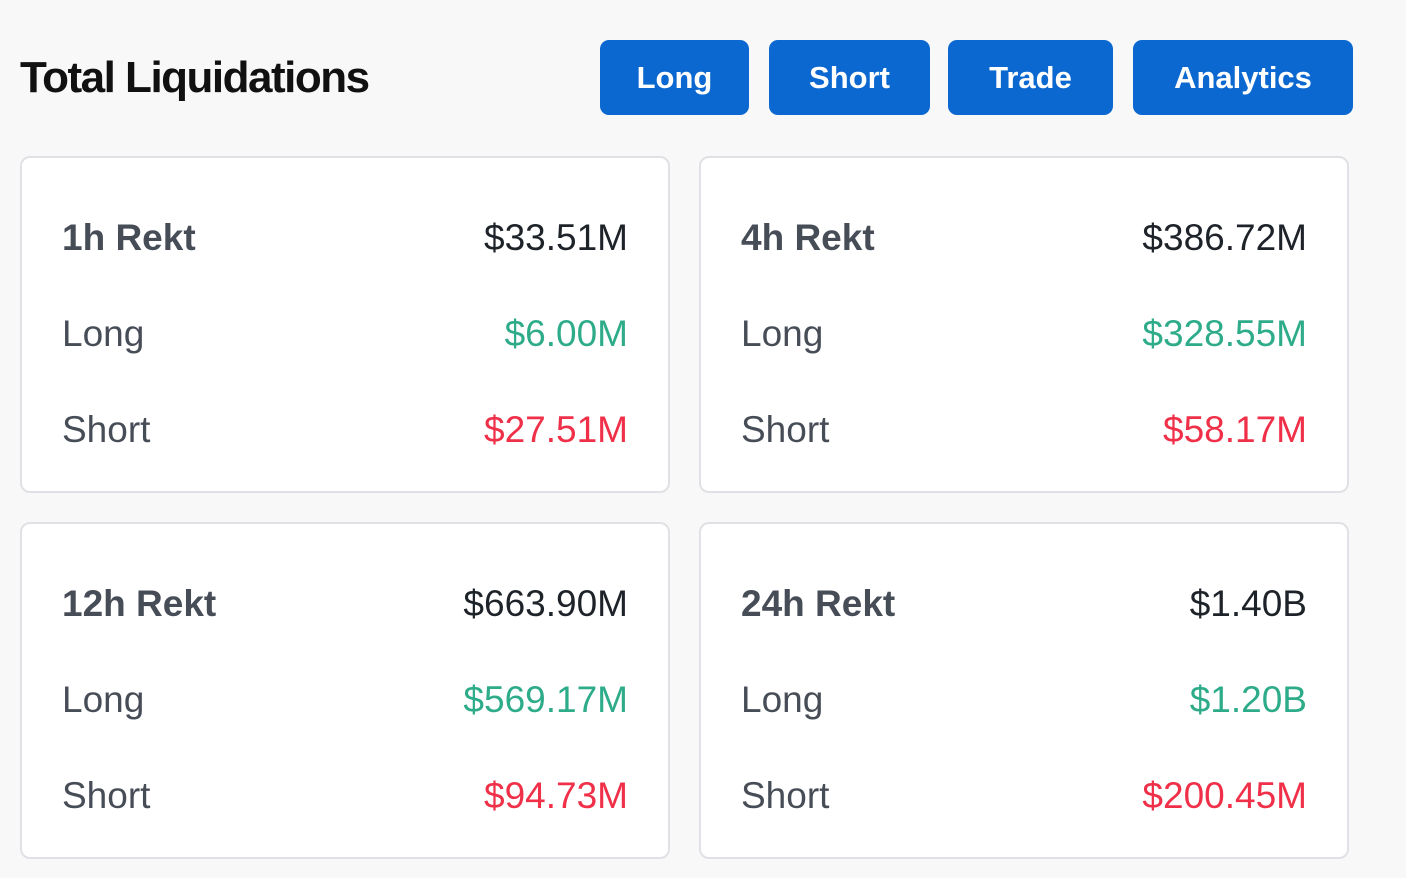  What do you see at coordinates (129, 237) in the screenshot?
I see `period-label: 1h Rekt` at bounding box center [129, 237].